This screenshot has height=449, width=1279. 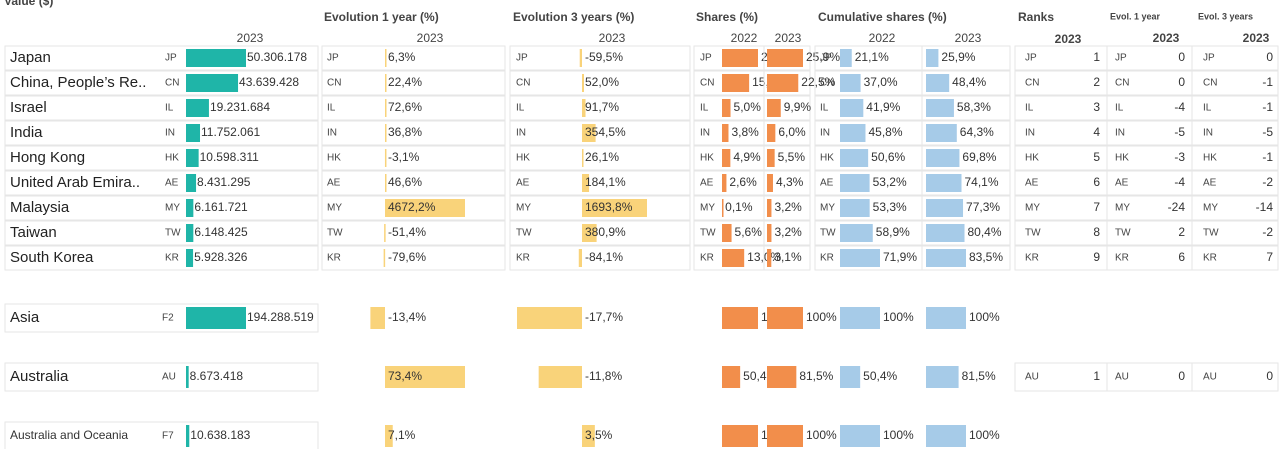 What do you see at coordinates (981, 182) in the screenshot?
I see `c23-label: 74,1%` at bounding box center [981, 182].